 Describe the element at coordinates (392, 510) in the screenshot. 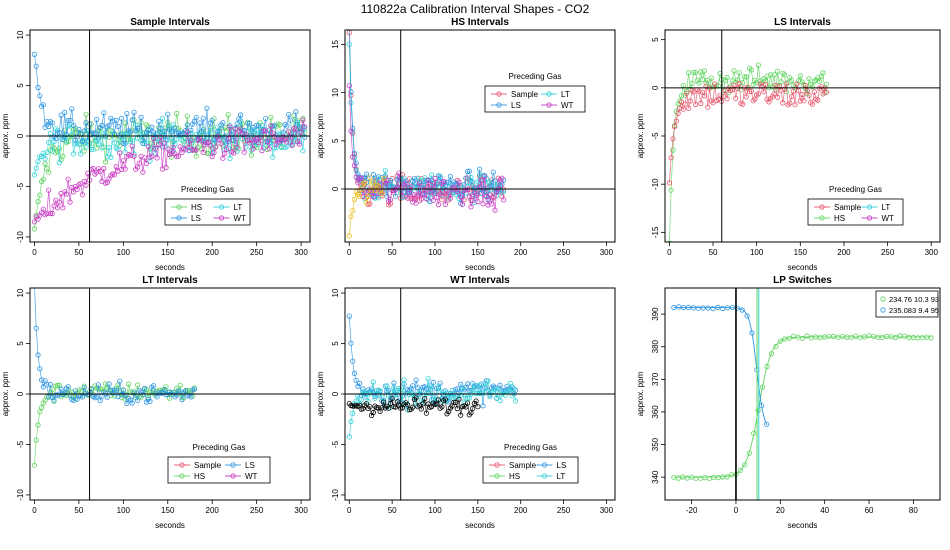

I see `x-tick-label: 50` at that location.